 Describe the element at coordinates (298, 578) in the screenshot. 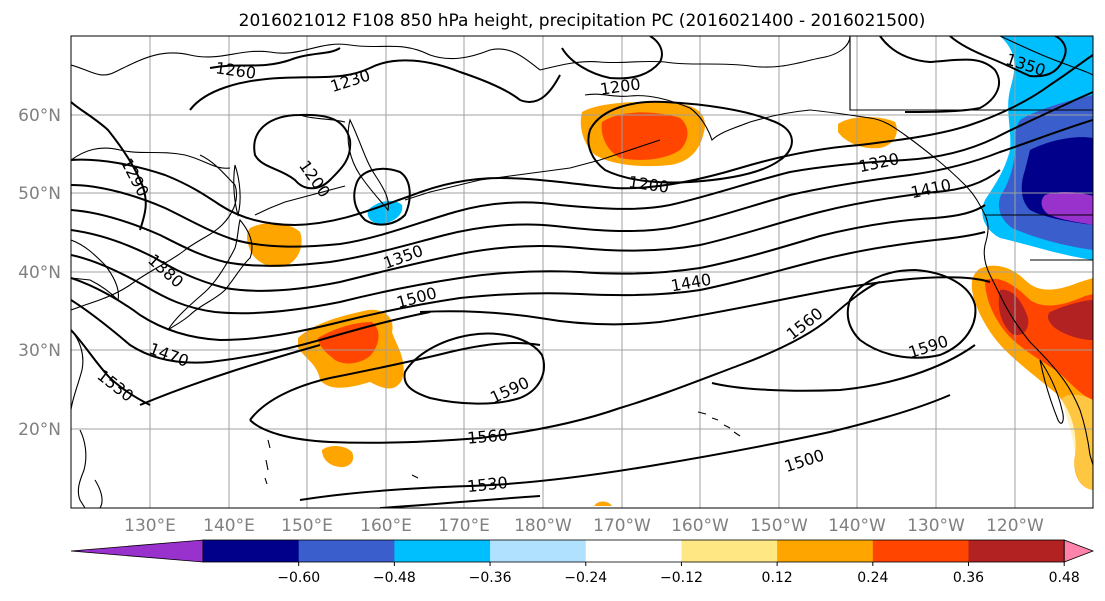

I see `colorbar-tick-label: −0.60` at that location.